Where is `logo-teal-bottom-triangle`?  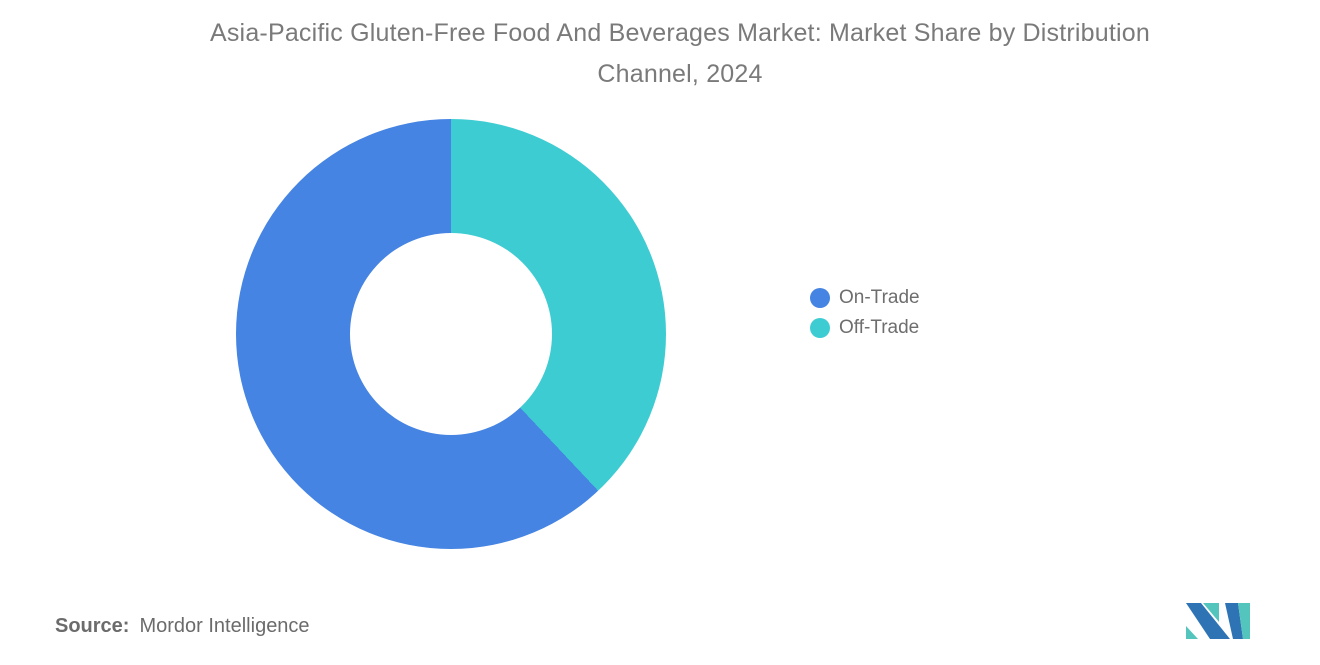
logo-teal-bottom-triangle is located at coordinates (1192, 632).